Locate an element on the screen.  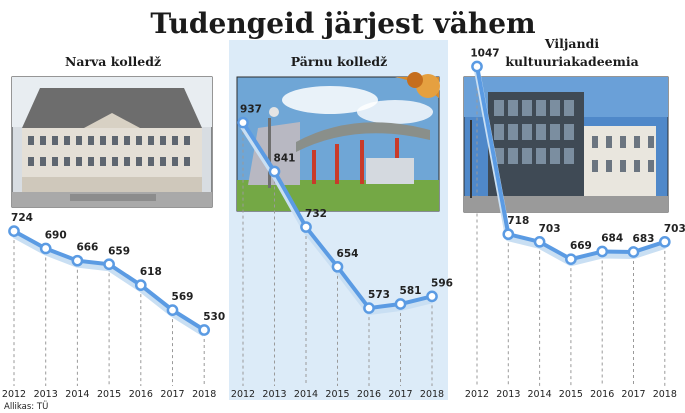
panel-title-viljandi-line-1: Viljandi is located at coordinates (571, 43).